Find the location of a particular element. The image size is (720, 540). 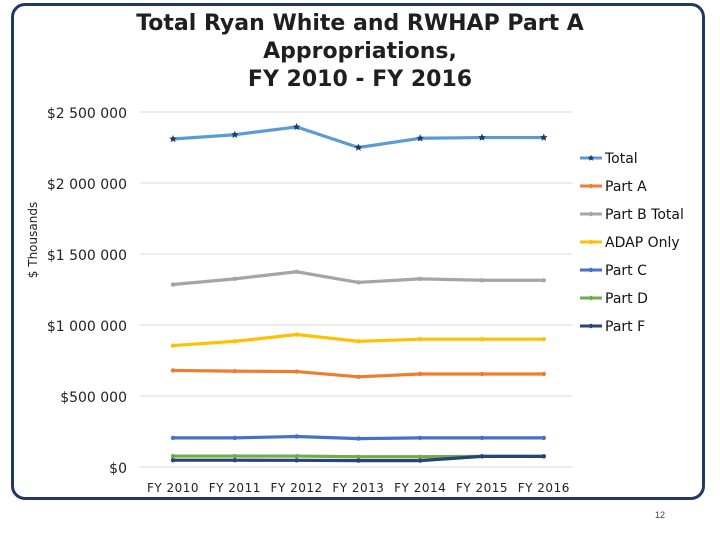

x-tick-label: FY 2010 is located at coordinates (173, 488).